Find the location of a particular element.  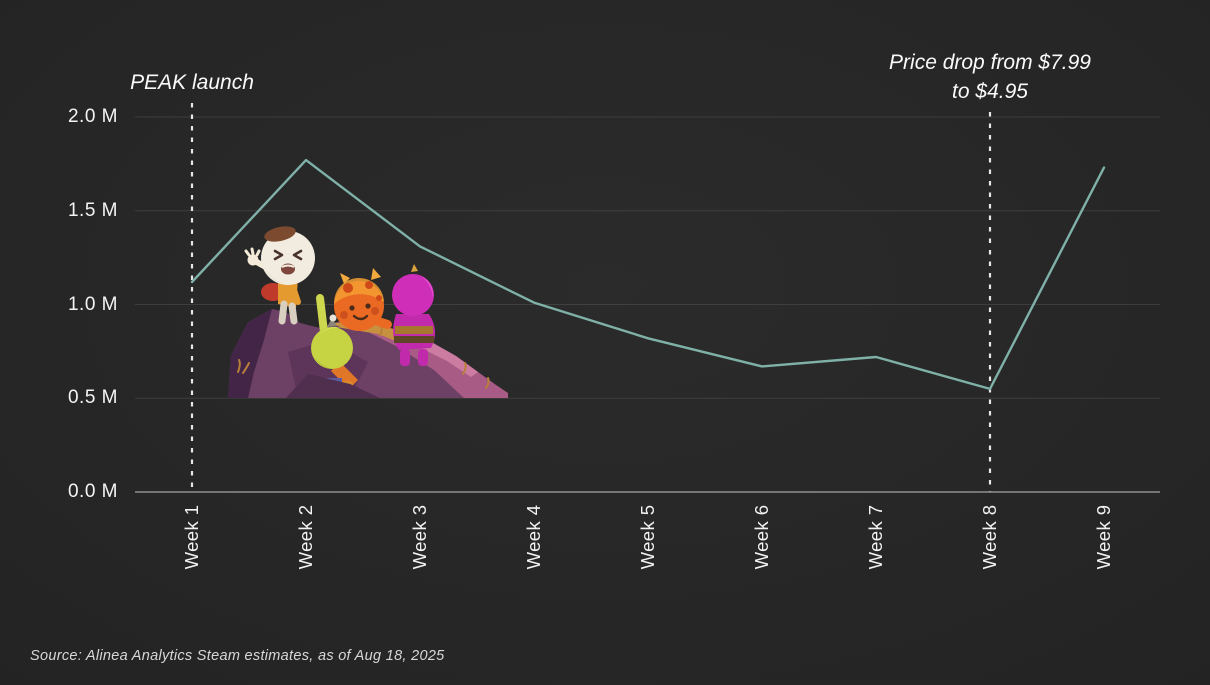

annotation-peak-launch: PEAK launch is located at coordinates (192, 82).